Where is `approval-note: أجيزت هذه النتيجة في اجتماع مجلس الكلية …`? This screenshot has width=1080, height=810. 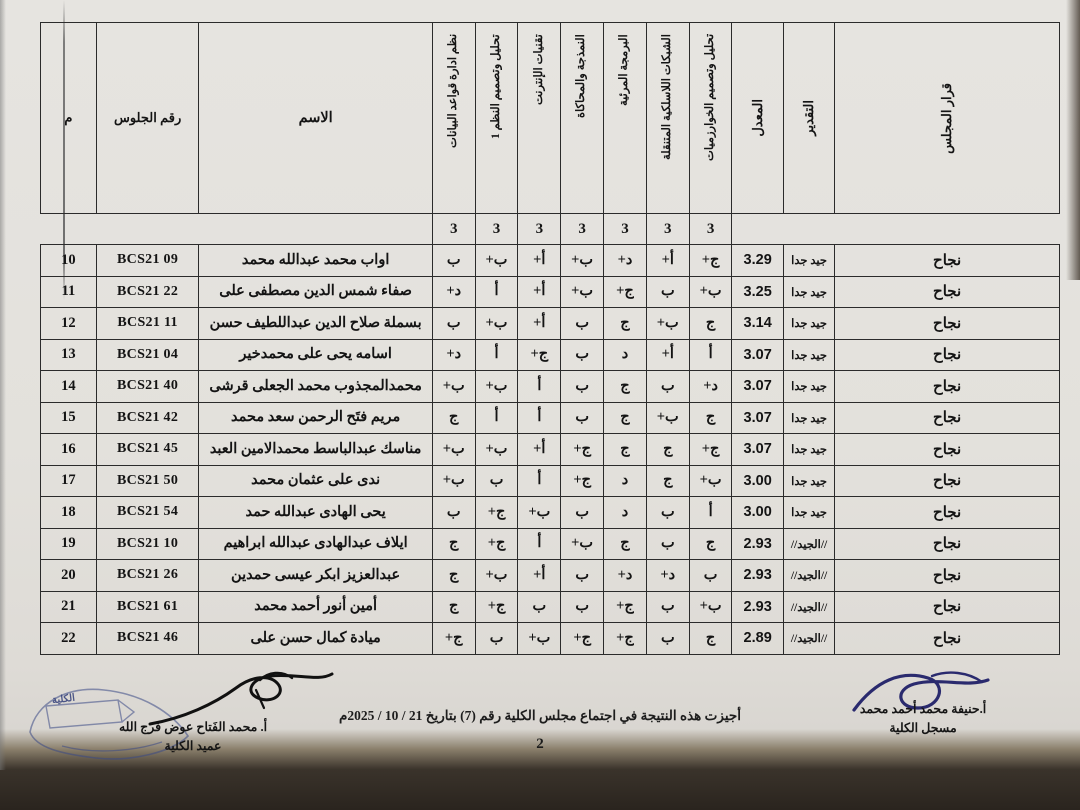 approval-note: أجيزت هذه النتيجة في اجتماع مجلس الكلية … is located at coordinates (540, 715).